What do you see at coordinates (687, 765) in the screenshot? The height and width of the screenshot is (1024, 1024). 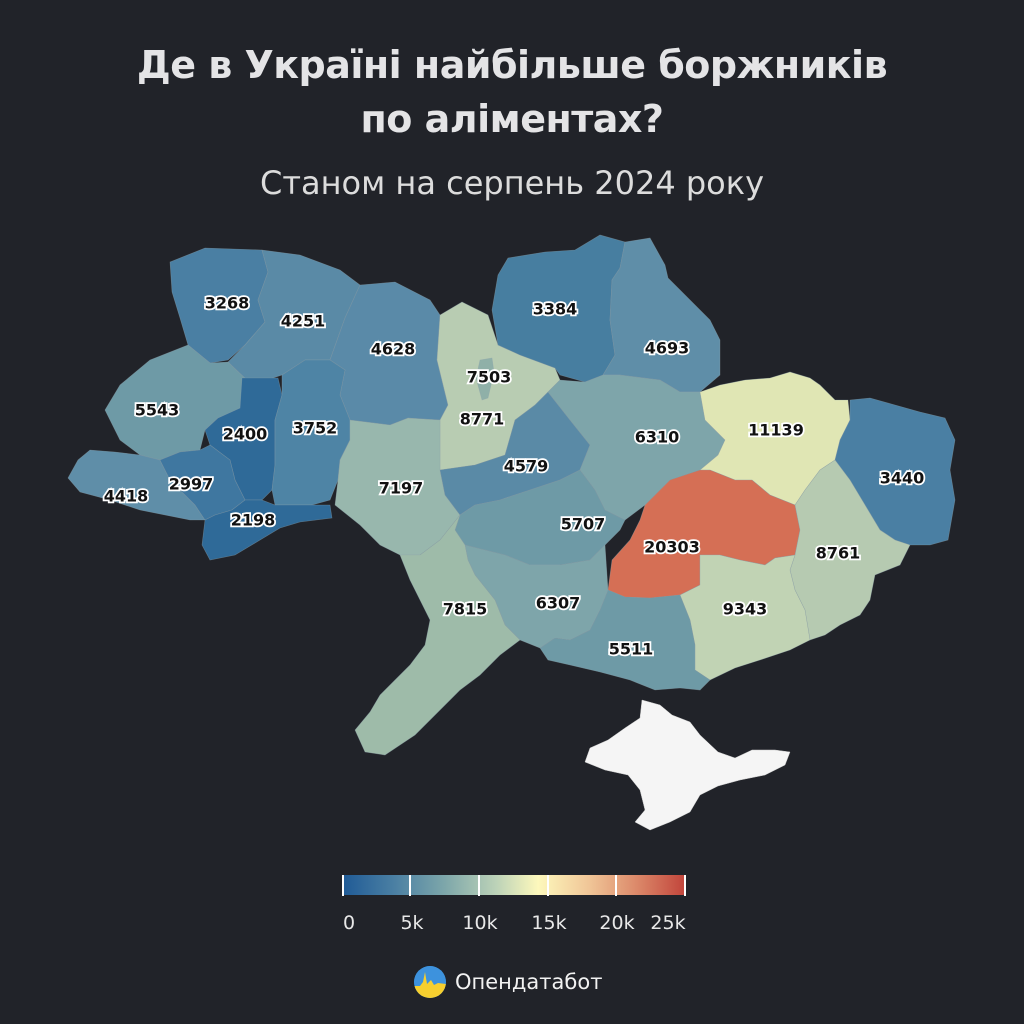 I see `crimea-no-data` at bounding box center [687, 765].